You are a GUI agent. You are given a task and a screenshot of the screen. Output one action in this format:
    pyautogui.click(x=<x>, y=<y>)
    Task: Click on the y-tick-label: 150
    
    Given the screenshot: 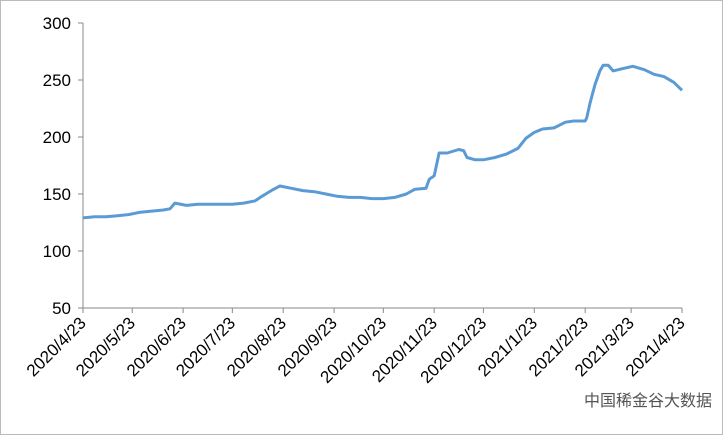 What is the action you would take?
    pyautogui.click(x=57, y=194)
    